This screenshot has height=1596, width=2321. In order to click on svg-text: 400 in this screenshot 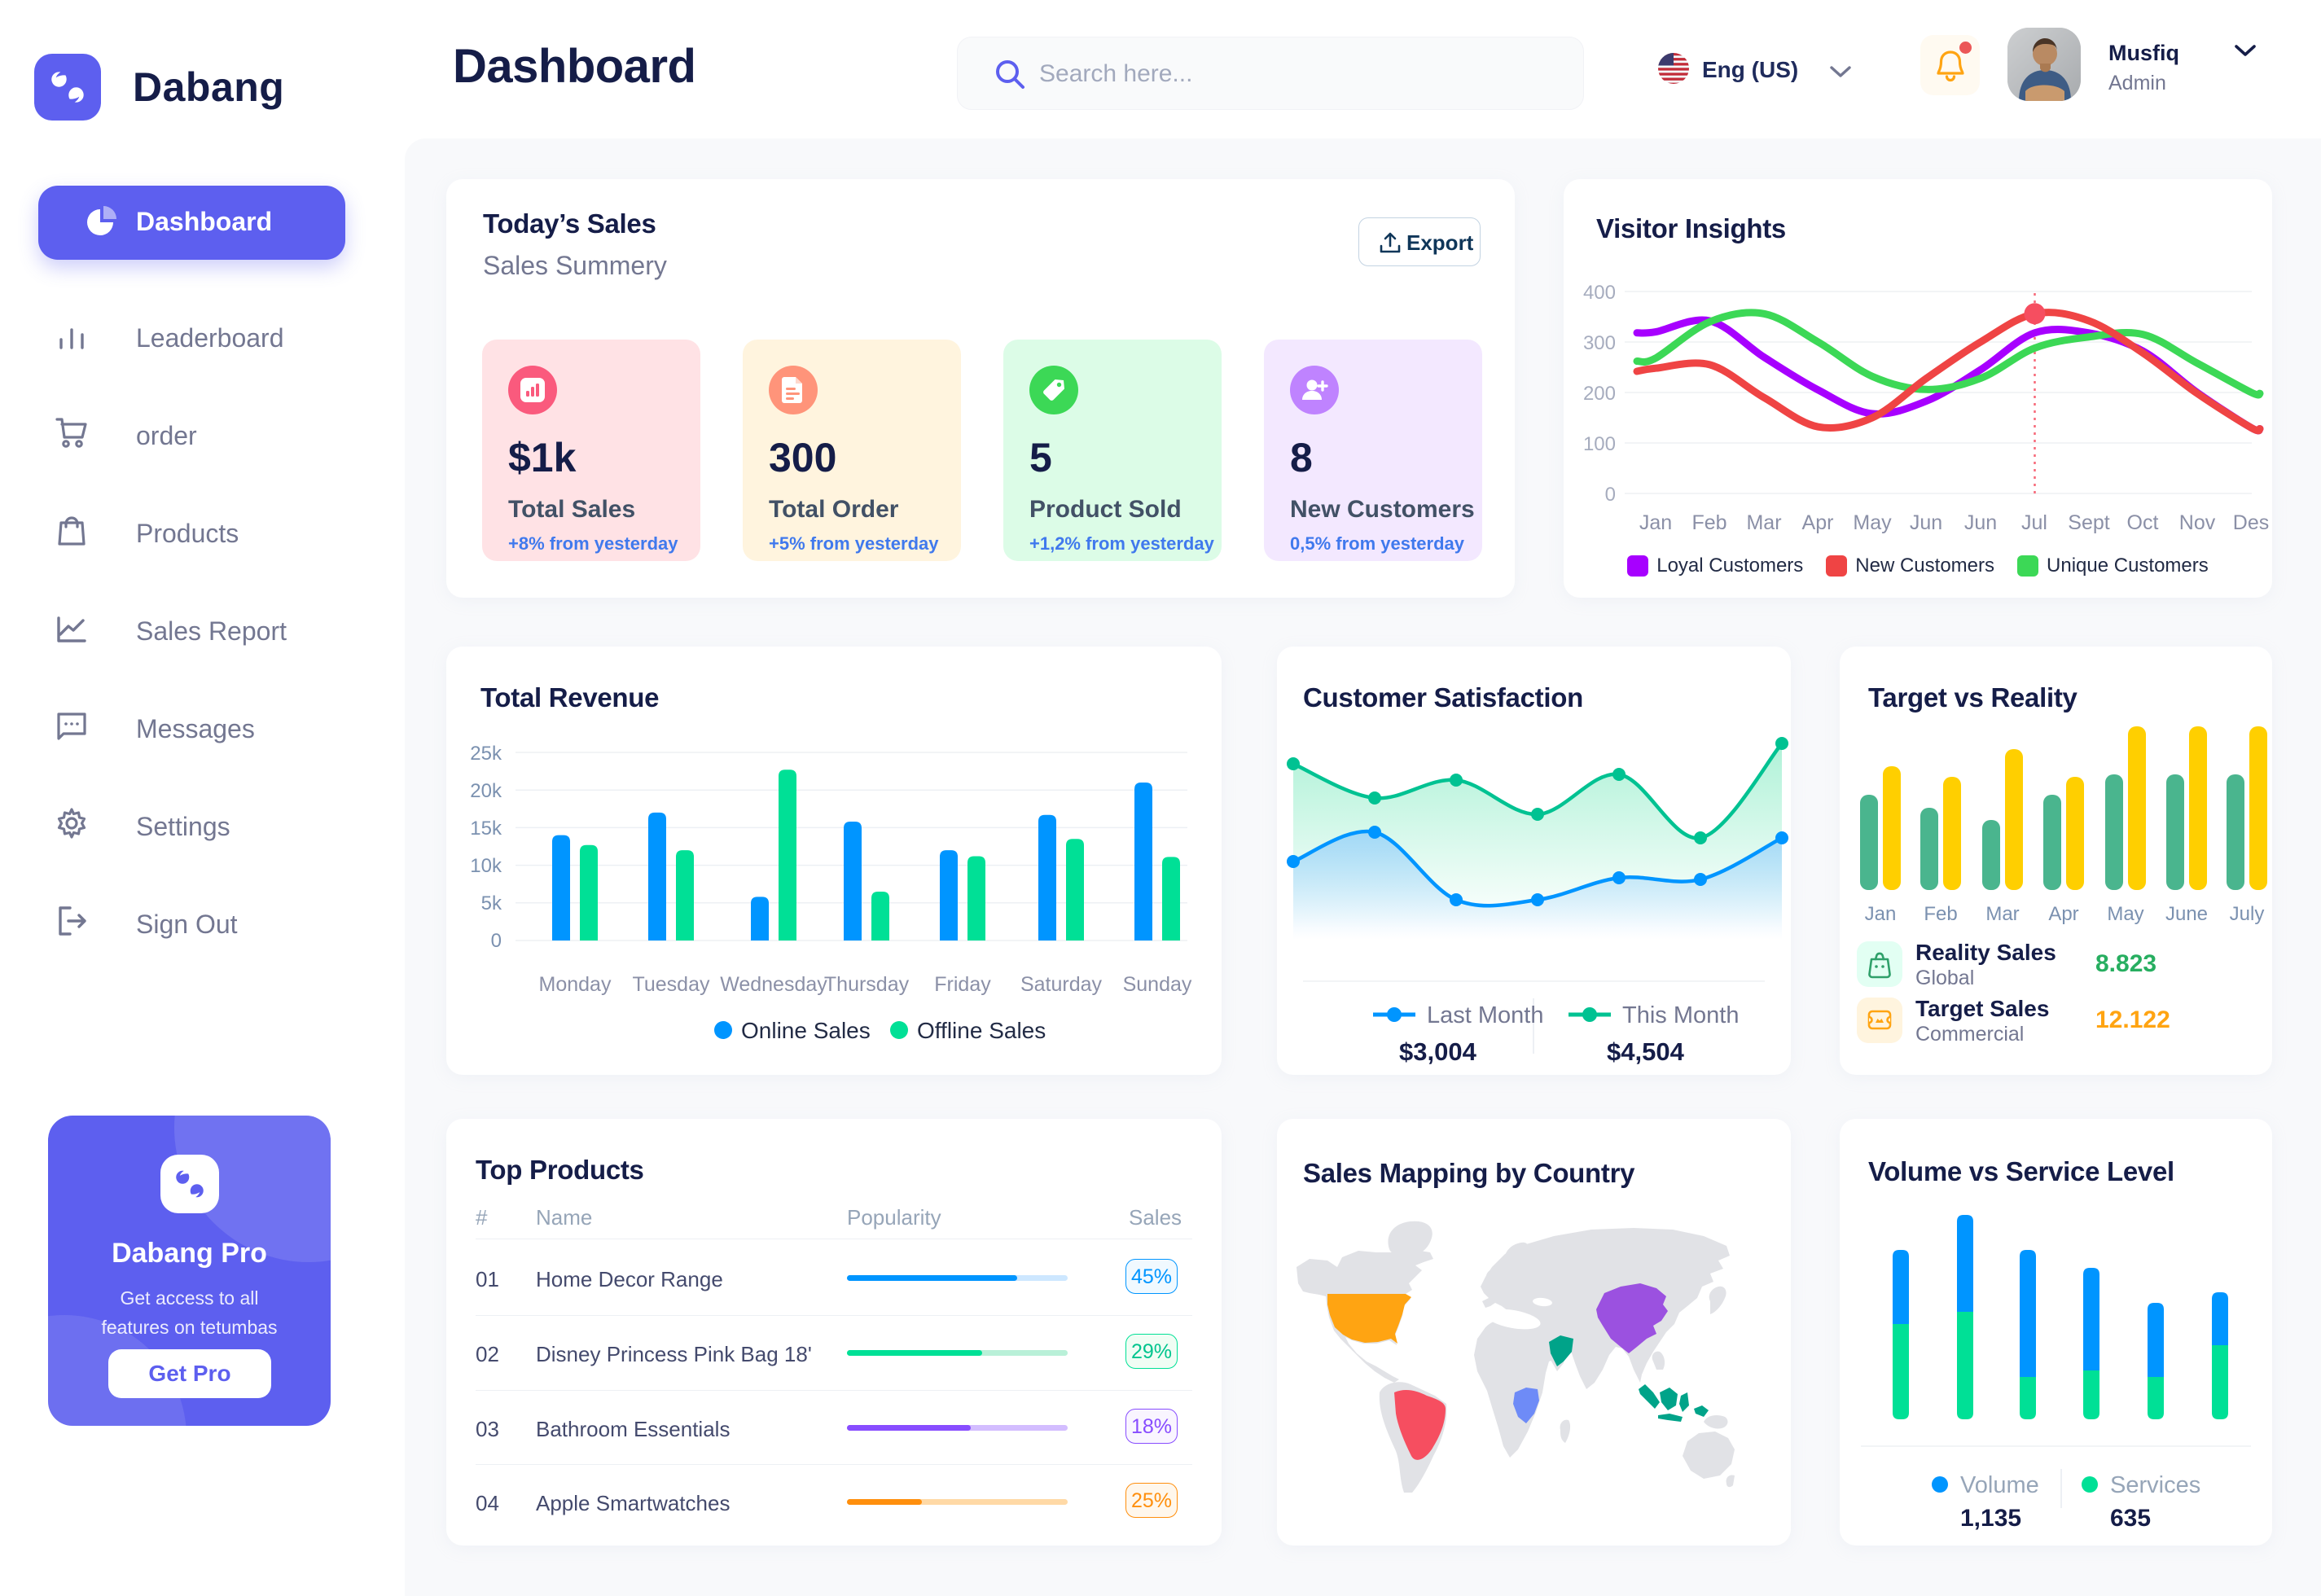, I will do `click(1599, 293)`.